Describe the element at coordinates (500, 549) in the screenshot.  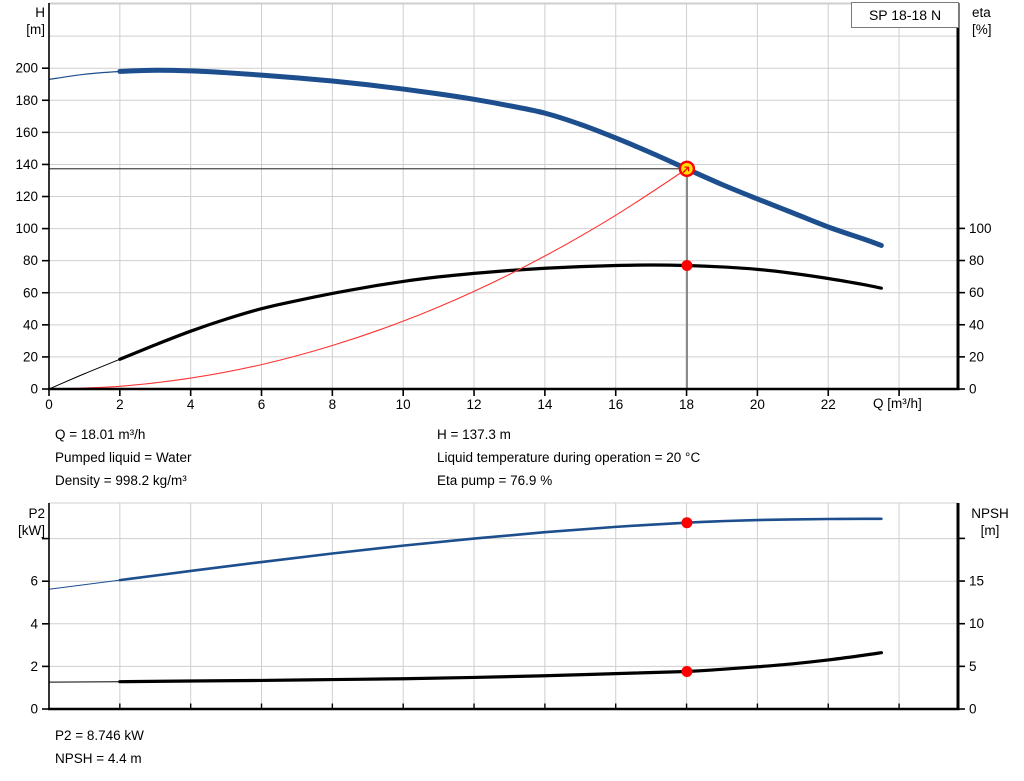
I see `p2-curve` at that location.